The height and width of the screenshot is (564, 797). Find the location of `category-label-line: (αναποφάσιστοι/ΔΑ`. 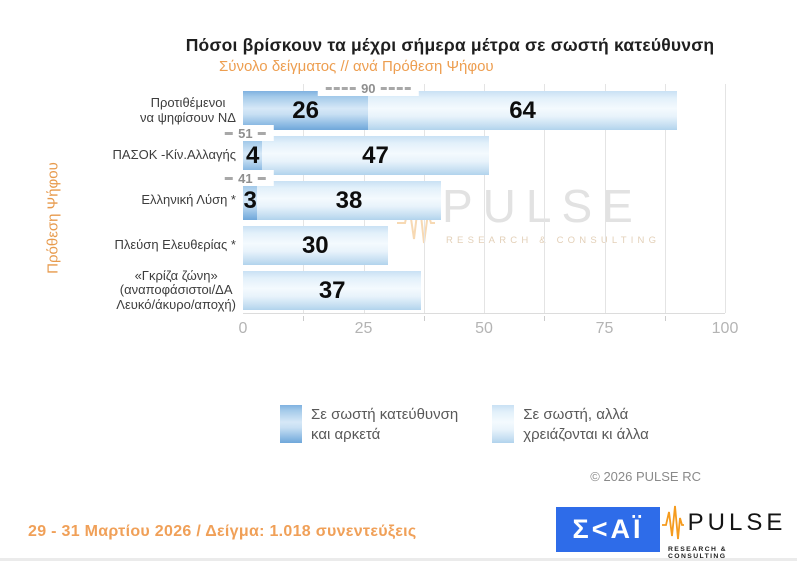

category-label-line: (αναποφάσιστοι/ΔΑ is located at coordinates (176, 290).